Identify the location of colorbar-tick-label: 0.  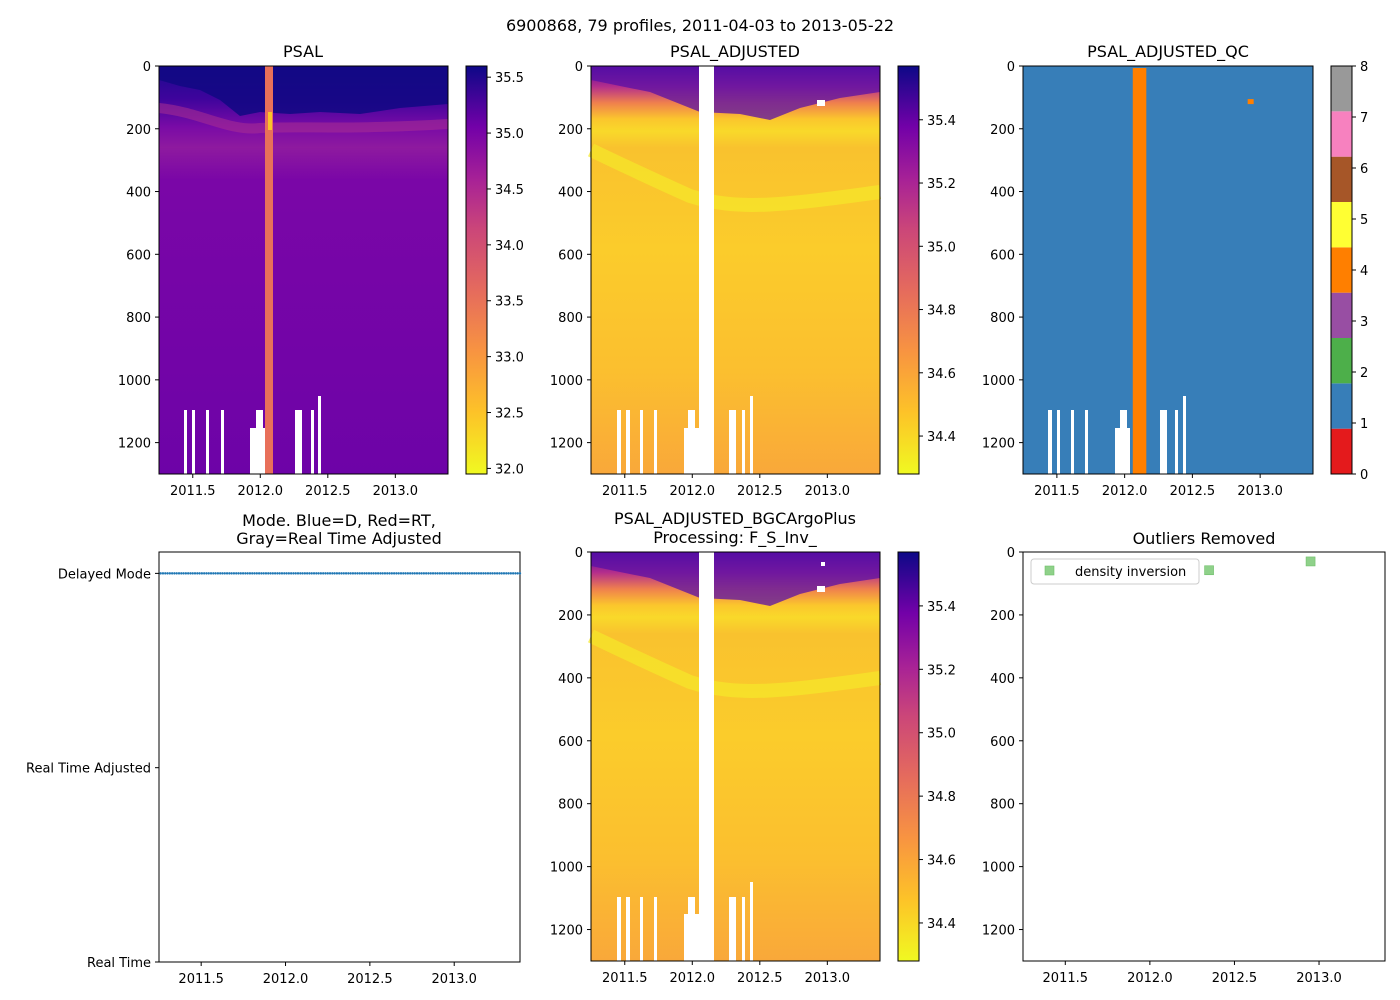
(1364, 475).